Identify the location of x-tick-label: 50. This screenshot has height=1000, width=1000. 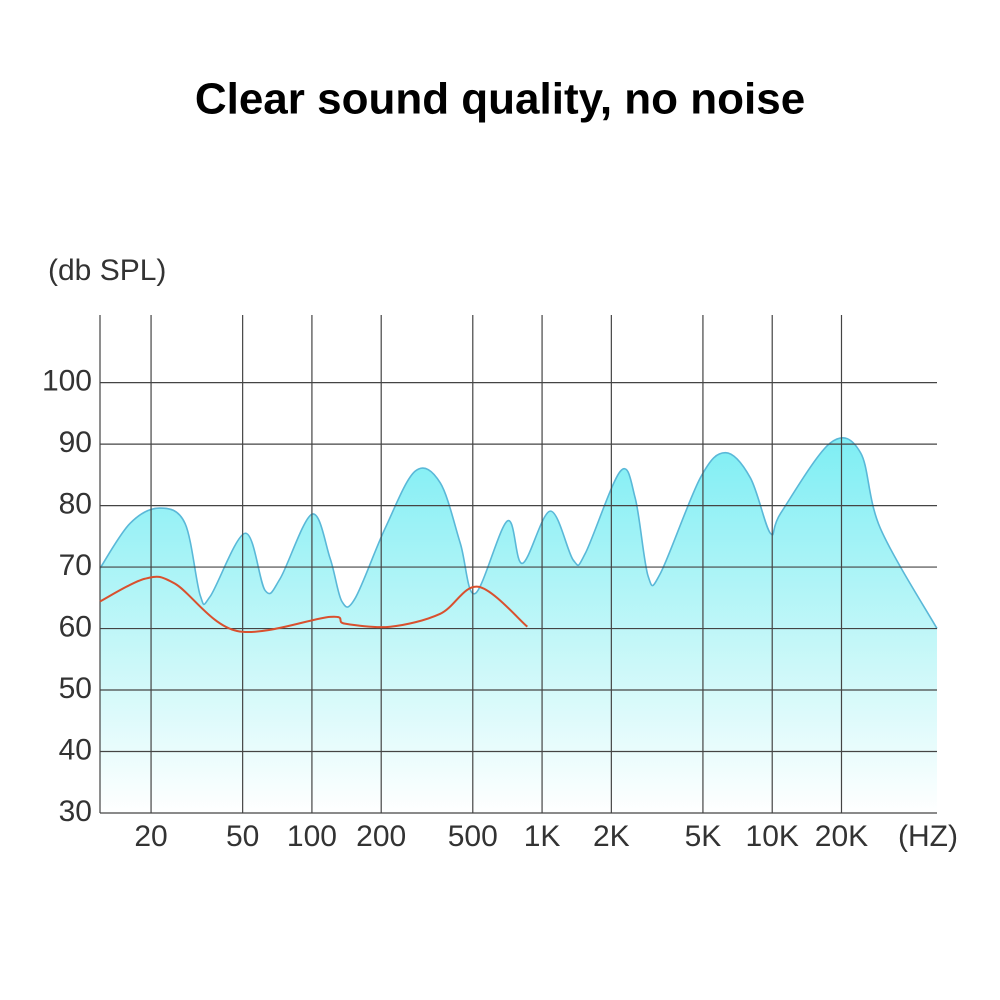
(242, 836).